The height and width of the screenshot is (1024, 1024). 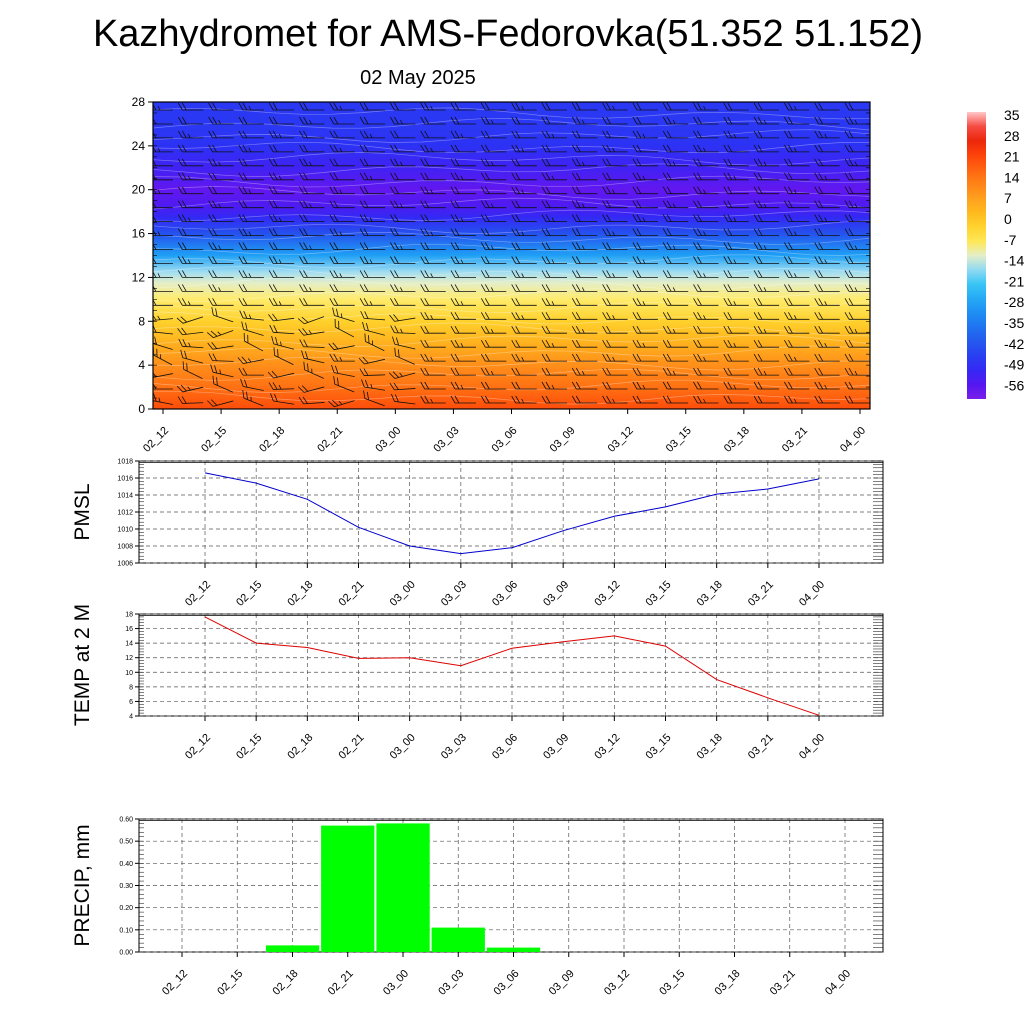 What do you see at coordinates (556, 747) in the screenshot?
I see `x-tick-label: 03_09` at bounding box center [556, 747].